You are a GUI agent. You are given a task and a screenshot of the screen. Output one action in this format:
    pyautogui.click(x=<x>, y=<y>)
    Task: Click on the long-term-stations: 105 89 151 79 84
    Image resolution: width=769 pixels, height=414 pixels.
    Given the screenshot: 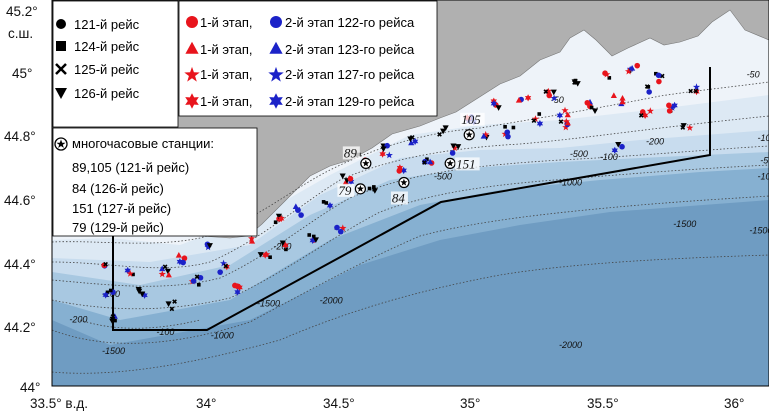 What is the action you would take?
    pyautogui.click(x=411, y=158)
    